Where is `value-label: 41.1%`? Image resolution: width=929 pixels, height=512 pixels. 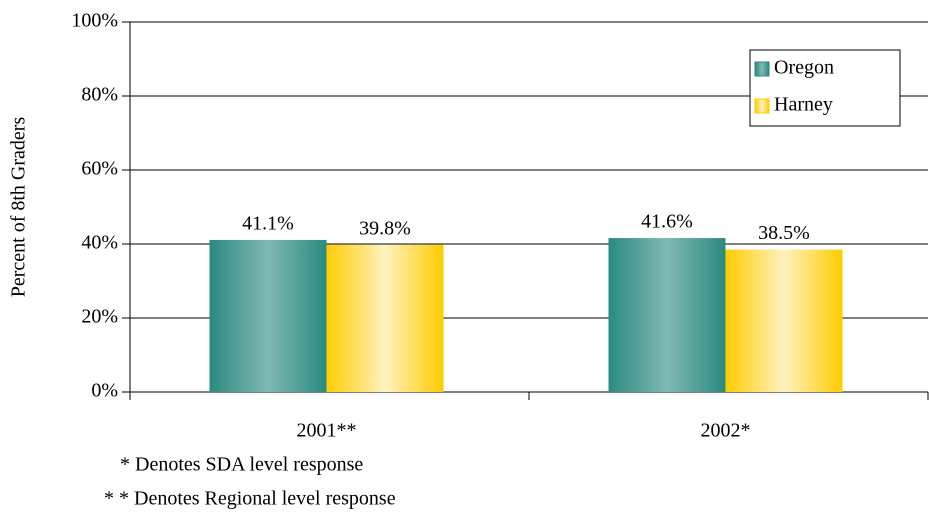
value-label: 41.1% is located at coordinates (268, 224).